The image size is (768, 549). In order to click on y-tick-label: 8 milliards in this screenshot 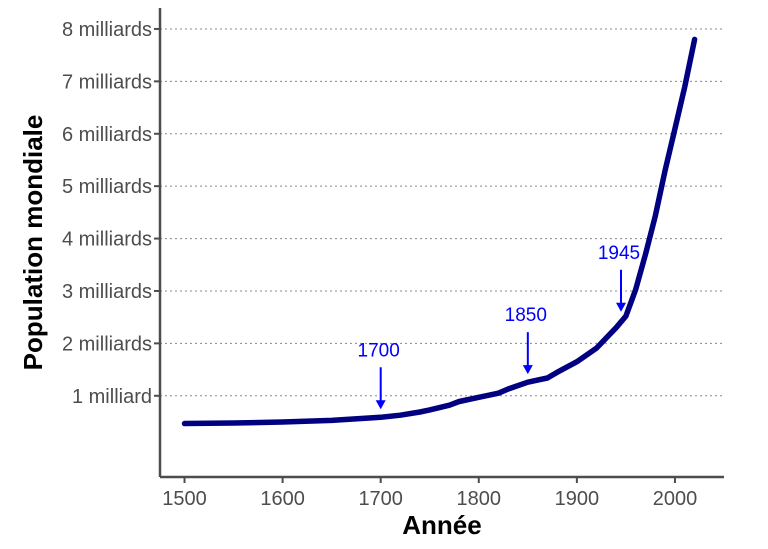, I will do `click(107, 30)`.